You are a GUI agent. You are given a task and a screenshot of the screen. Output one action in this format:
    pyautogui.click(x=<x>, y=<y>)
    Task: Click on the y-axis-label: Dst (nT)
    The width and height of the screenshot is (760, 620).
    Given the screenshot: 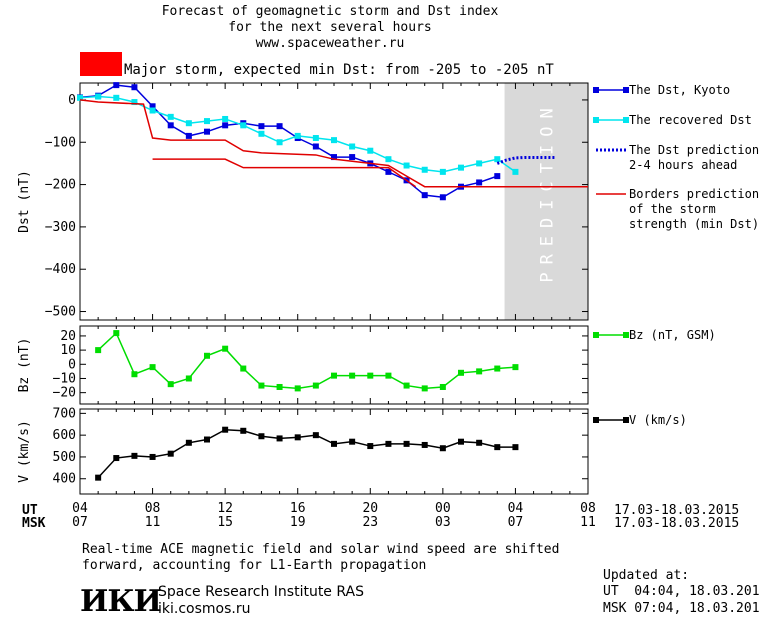 What is the action you would take?
    pyautogui.click(x=24, y=201)
    